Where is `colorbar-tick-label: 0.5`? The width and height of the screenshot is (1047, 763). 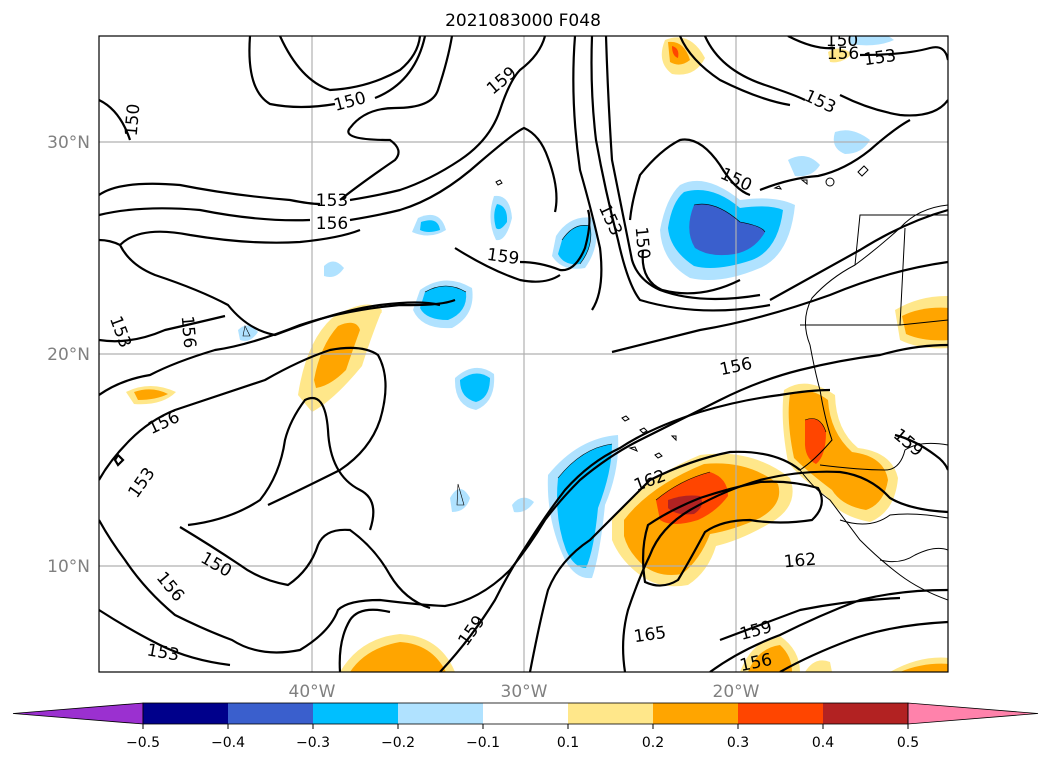
colorbar-tick-label: 0.5 is located at coordinates (908, 743).